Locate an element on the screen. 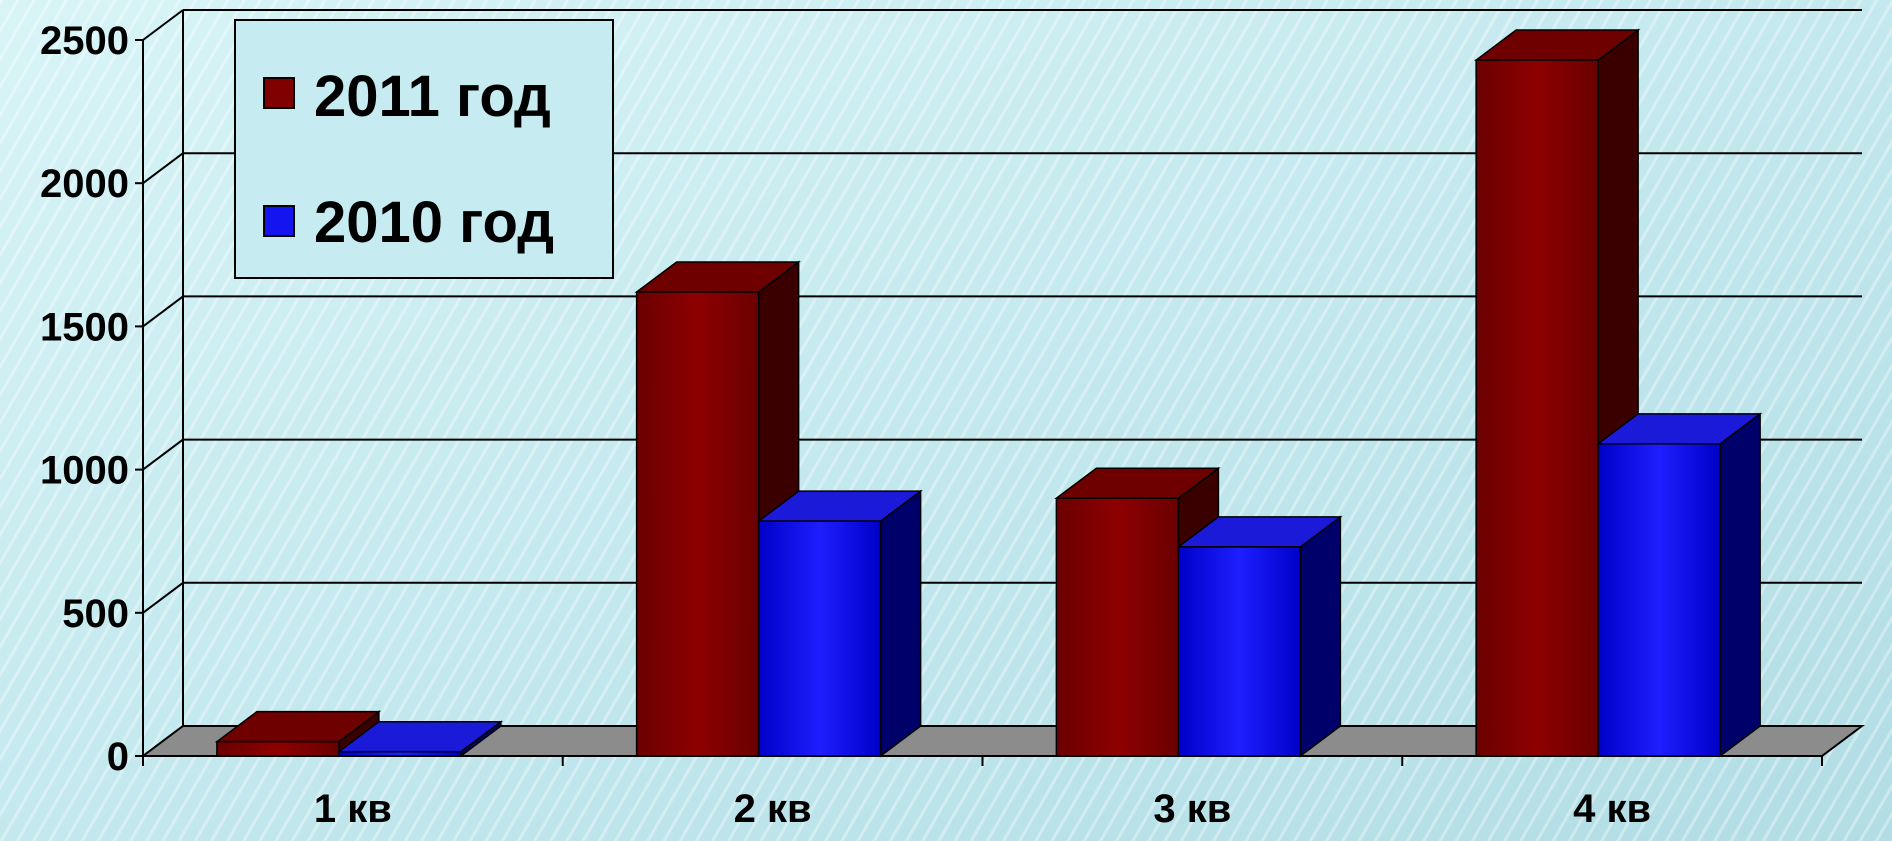 This screenshot has width=1892, height=841. x-tick-label: 4 кв is located at coordinates (1612, 809).